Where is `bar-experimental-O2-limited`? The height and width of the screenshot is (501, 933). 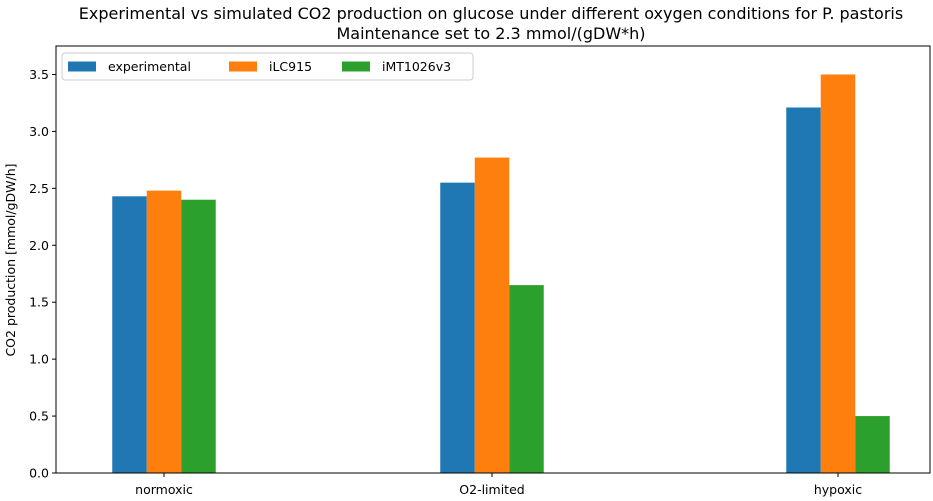 bar-experimental-O2-limited is located at coordinates (457, 327).